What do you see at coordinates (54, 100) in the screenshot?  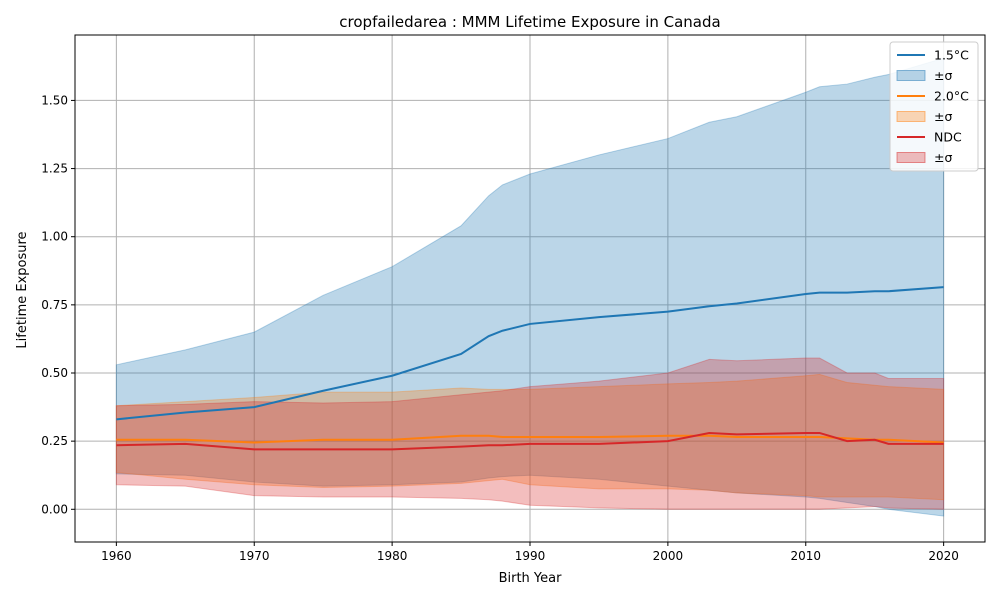 I see `y-tick-label: 1.50` at bounding box center [54, 100].